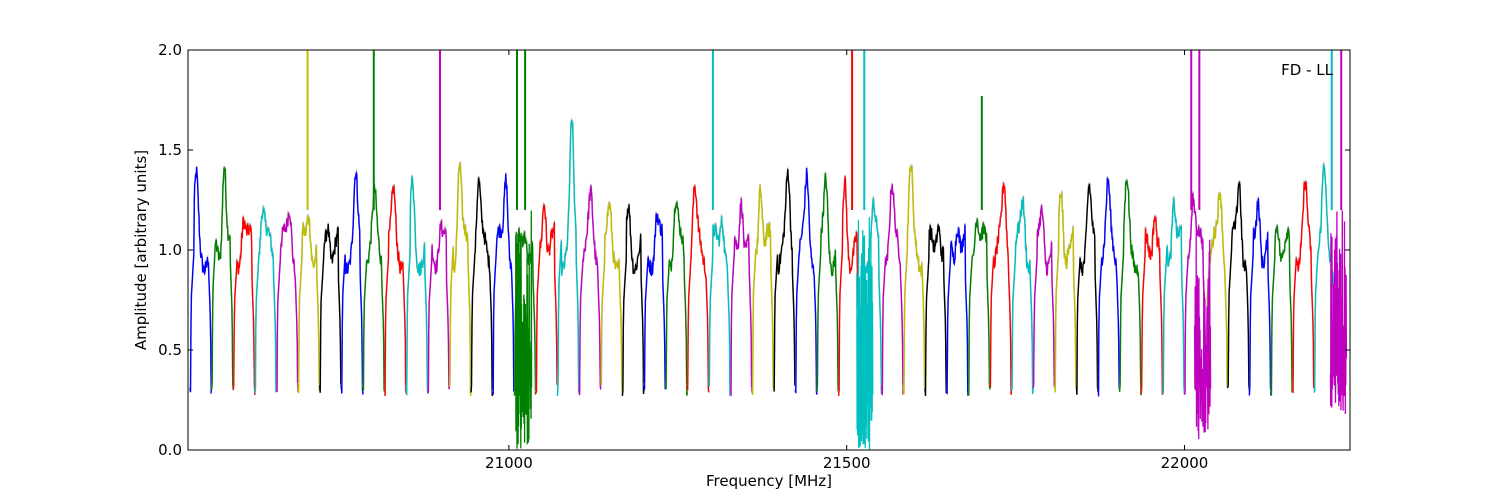  Describe the element at coordinates (170, 250) in the screenshot. I see `y-tick-label: 1.0` at that location.